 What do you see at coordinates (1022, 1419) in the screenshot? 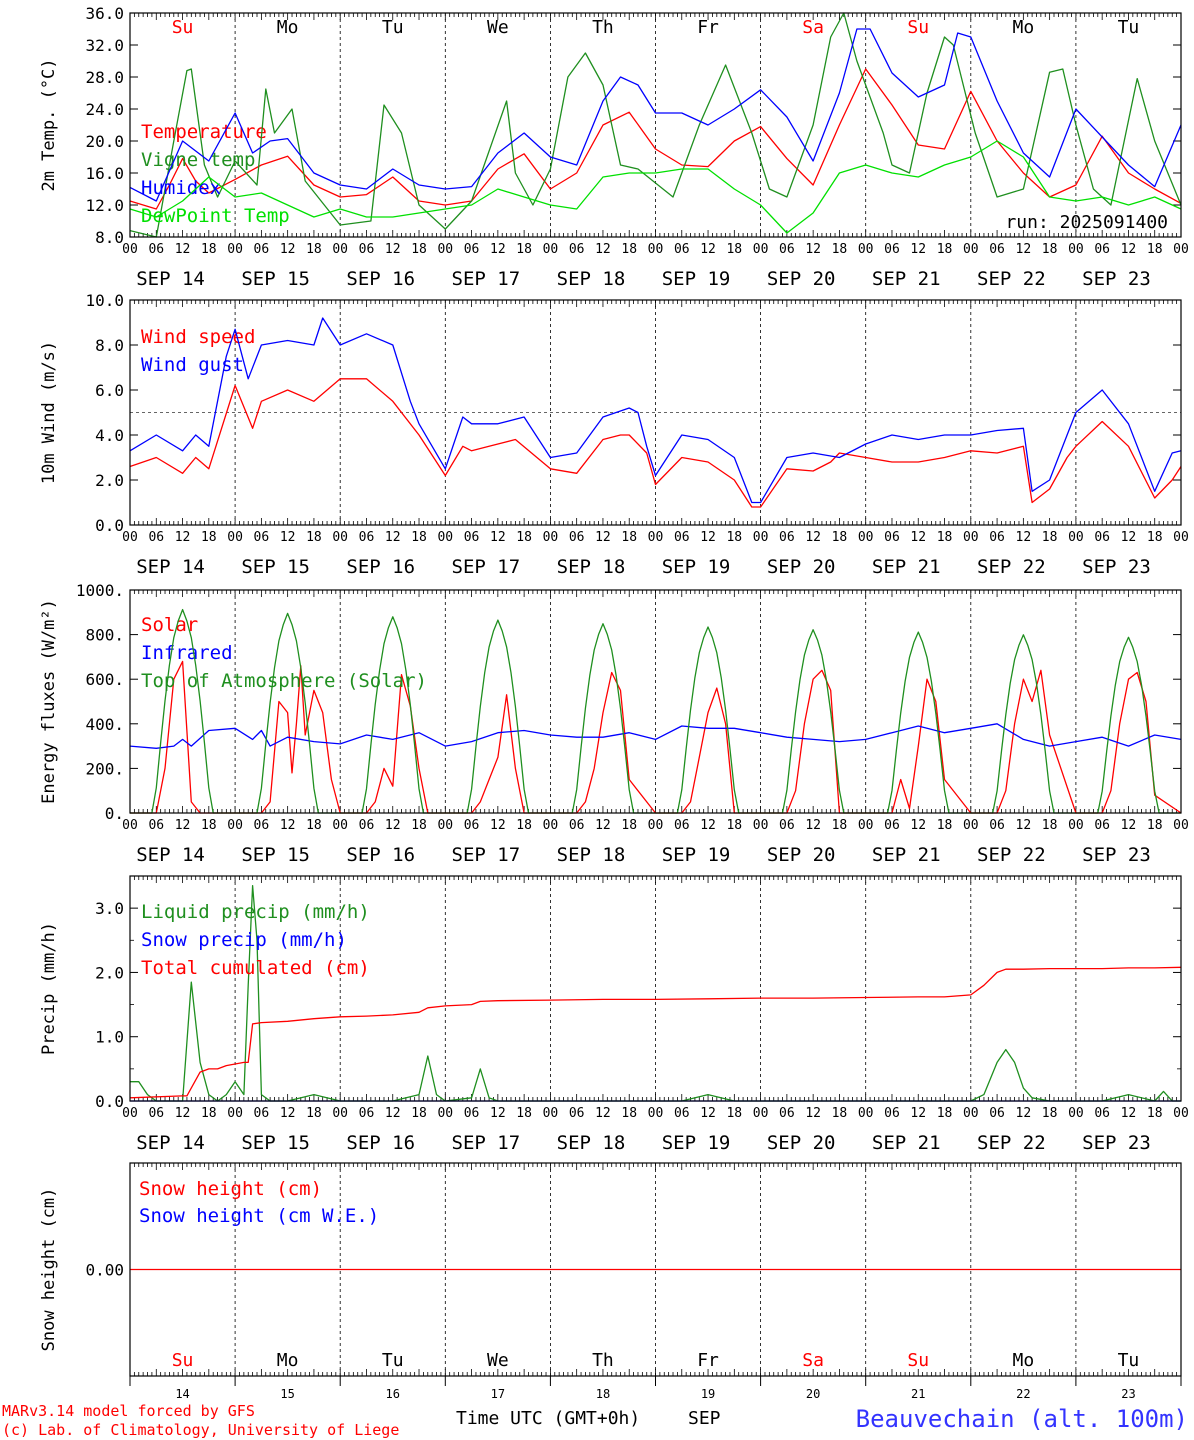
I see `station-name: Beauvechain (alt. 100m)` at bounding box center [1022, 1419].